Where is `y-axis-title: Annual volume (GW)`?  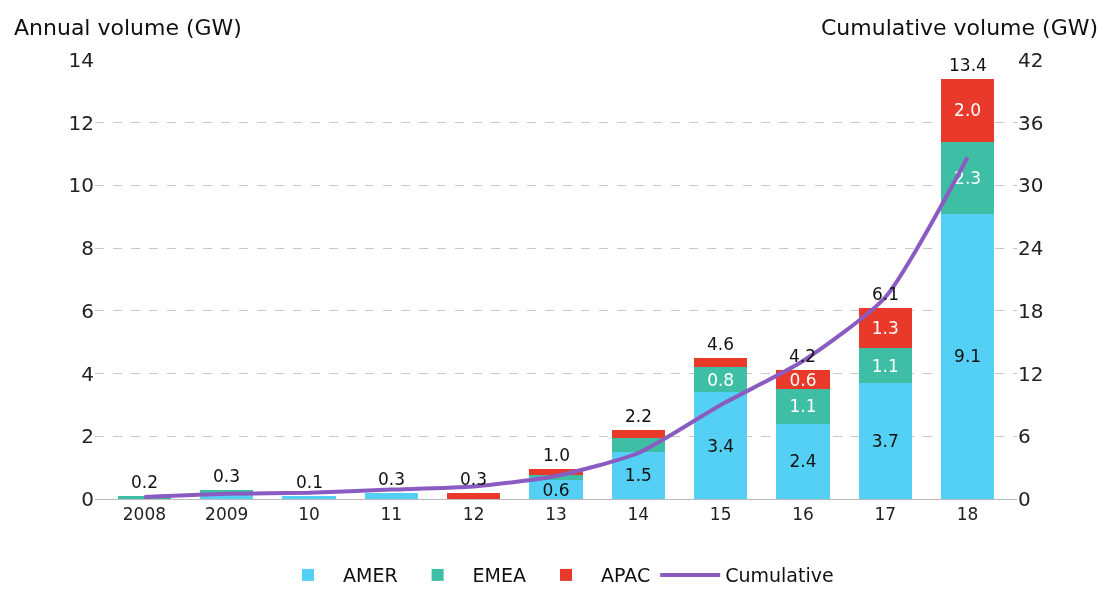
y-axis-title: Annual volume (GW) is located at coordinates (128, 27).